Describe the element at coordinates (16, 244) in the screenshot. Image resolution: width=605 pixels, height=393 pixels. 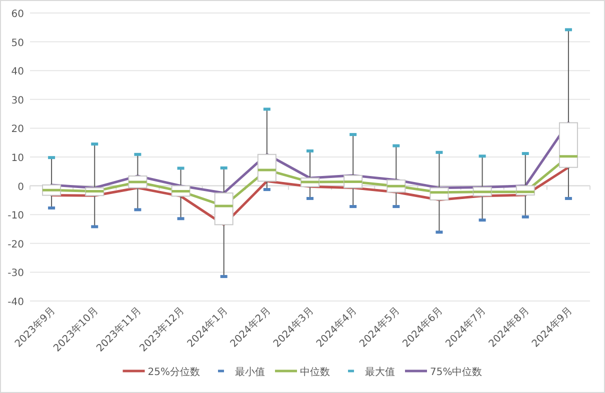
I see `y-tick-label: -20` at that location.